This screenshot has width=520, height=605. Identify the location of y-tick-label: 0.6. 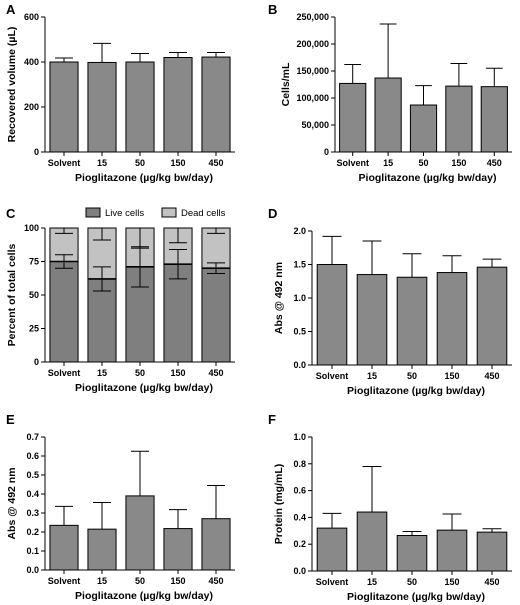
(32, 456).